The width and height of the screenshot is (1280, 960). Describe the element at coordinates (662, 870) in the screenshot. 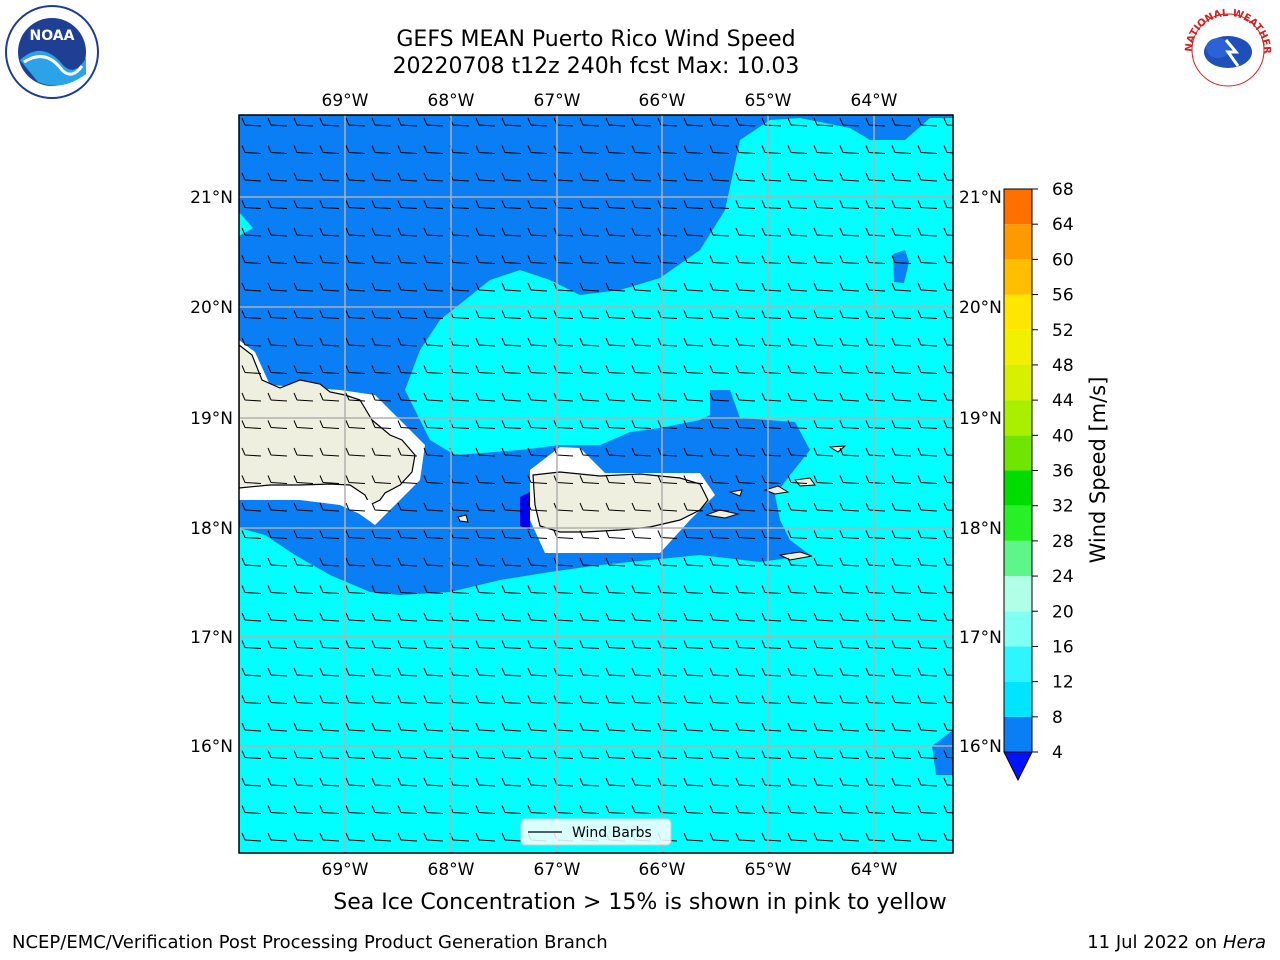

I see `lon-label-bottom: 66°W` at that location.